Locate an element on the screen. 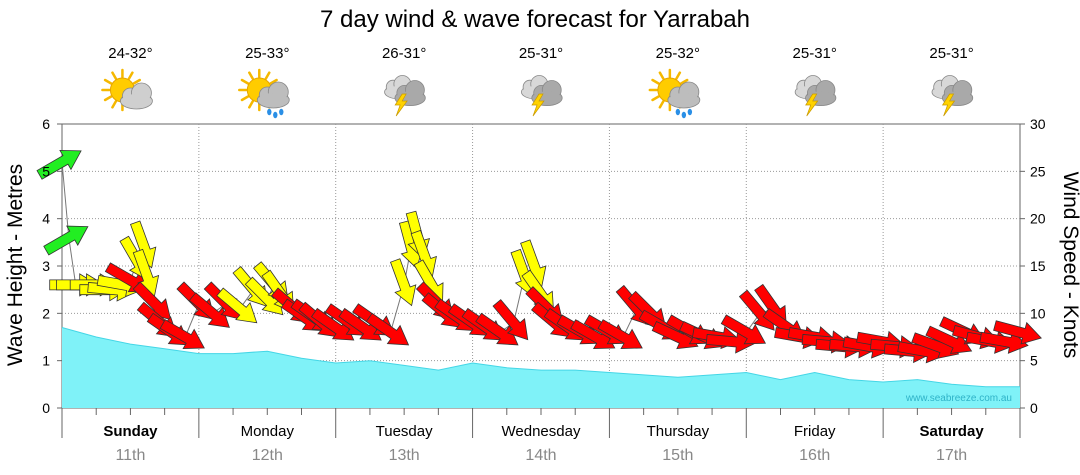 Image resolution: width=1080 pixels, height=475 pixels. left-tick-label: 6 is located at coordinates (46, 124).